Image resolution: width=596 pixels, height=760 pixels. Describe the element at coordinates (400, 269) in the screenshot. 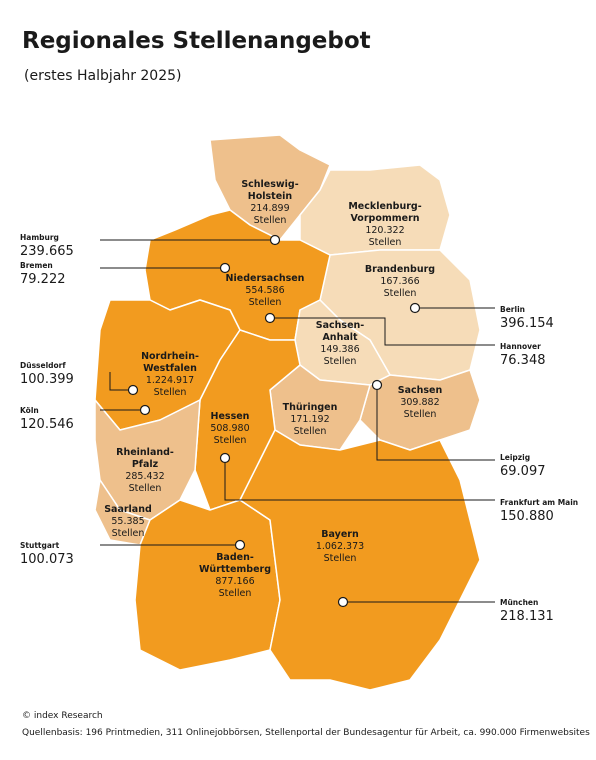

I see `state-name: Brandenburg` at that location.